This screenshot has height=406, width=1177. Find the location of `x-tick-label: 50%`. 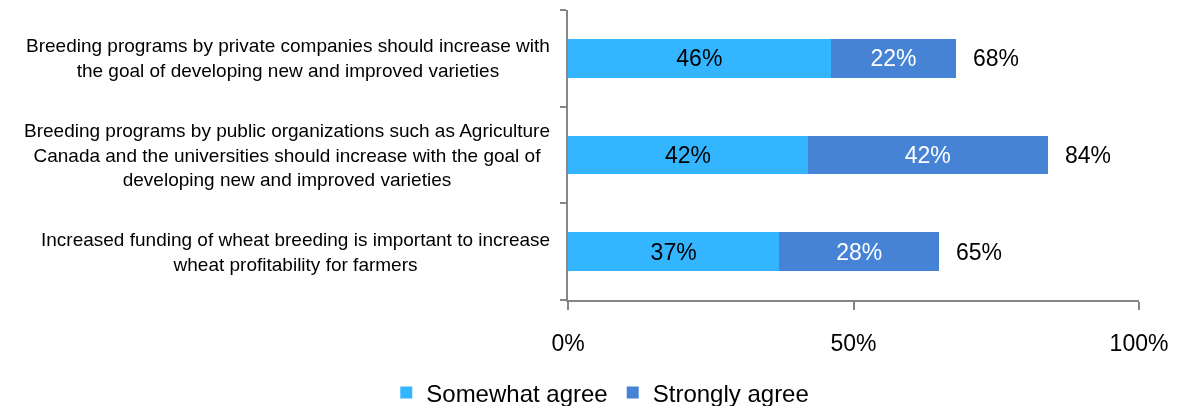

x-tick-label: 50% is located at coordinates (853, 343).